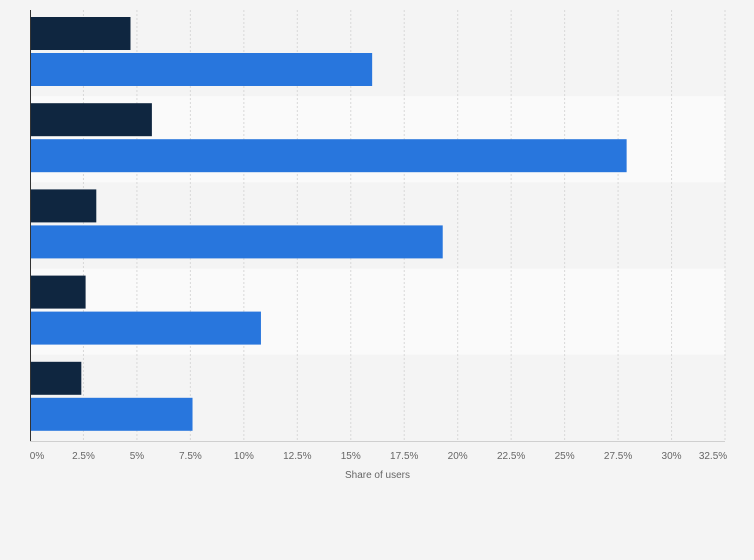 The height and width of the screenshot is (560, 754). I want to click on bar-series1-row4, so click(58, 292).